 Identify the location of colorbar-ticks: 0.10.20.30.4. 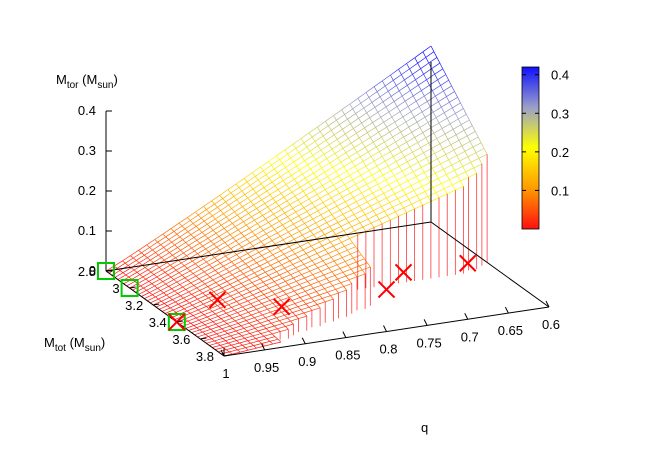
(545, 133).